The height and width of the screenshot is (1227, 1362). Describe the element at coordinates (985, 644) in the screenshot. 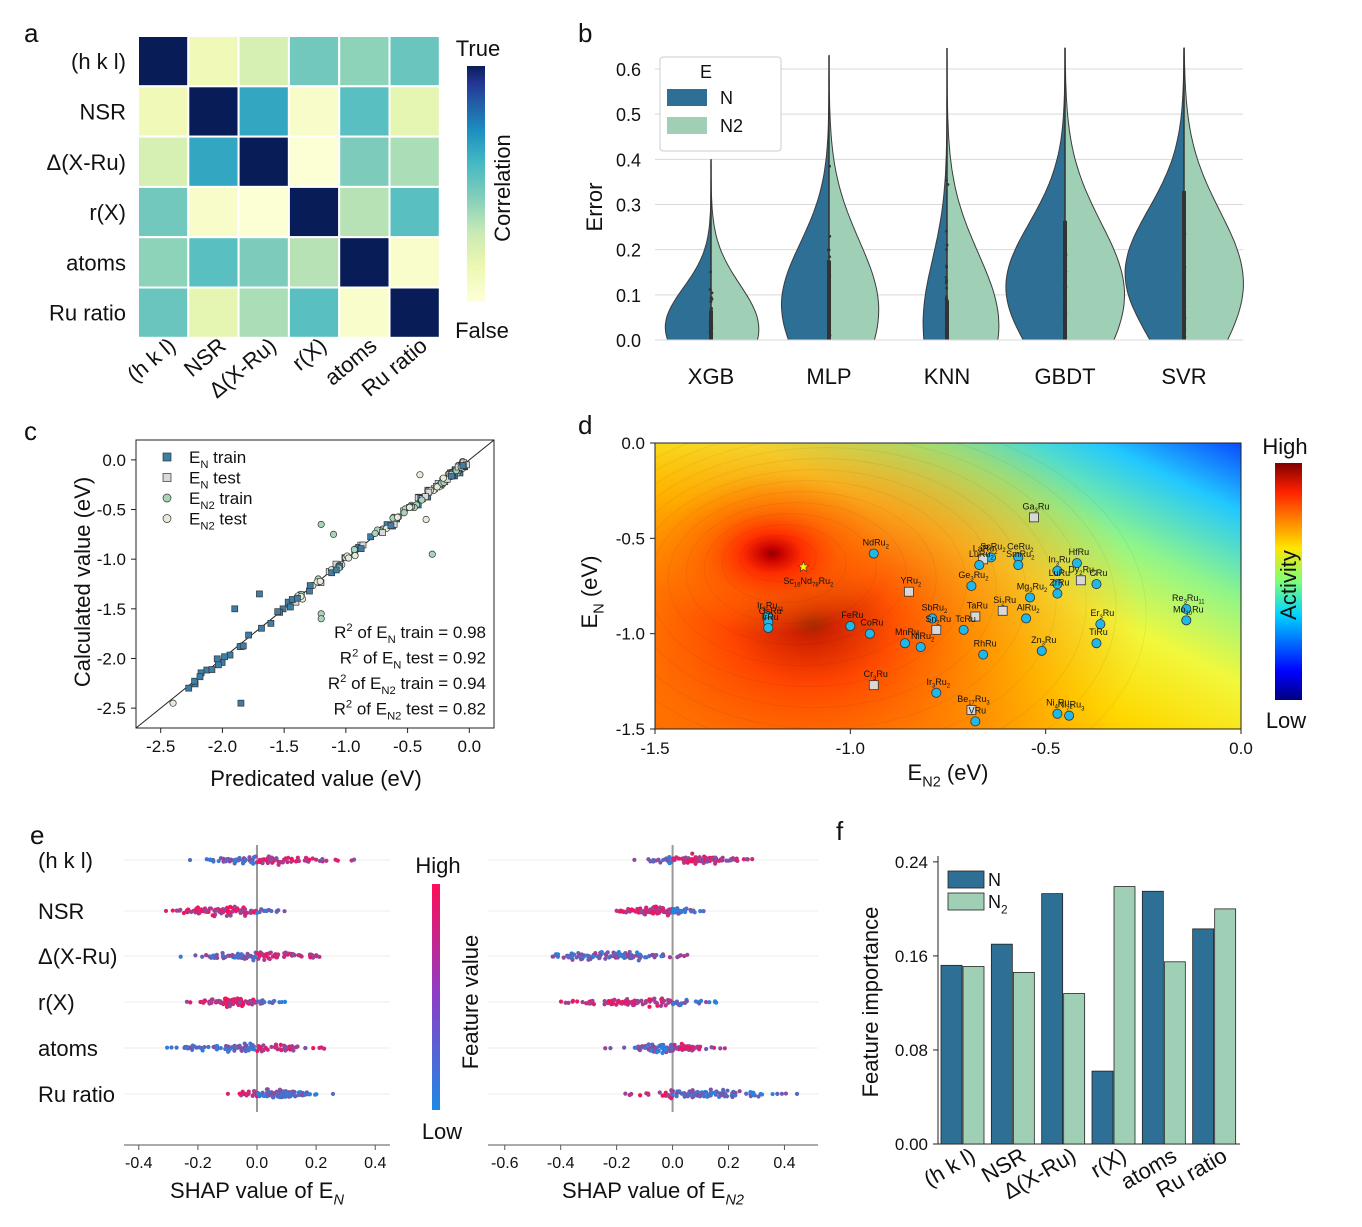

I see `material-label: RhRu` at that location.